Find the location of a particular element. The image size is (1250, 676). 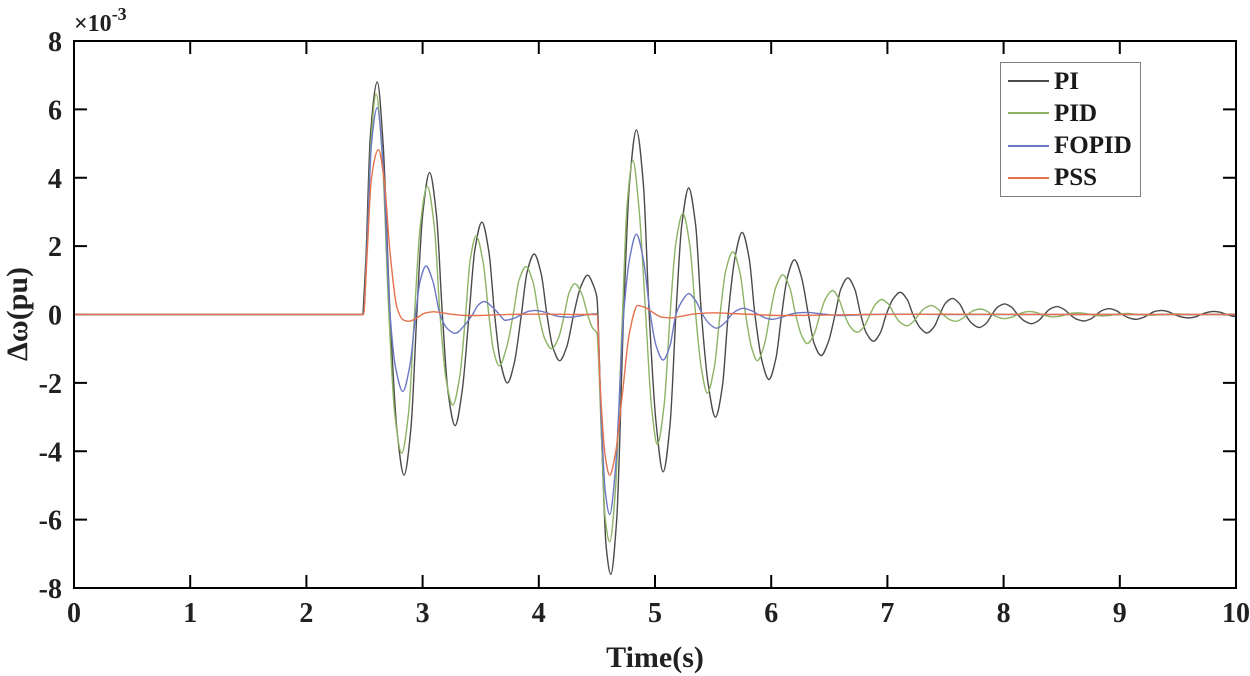

x-tick-label: 3 is located at coordinates (423, 613).